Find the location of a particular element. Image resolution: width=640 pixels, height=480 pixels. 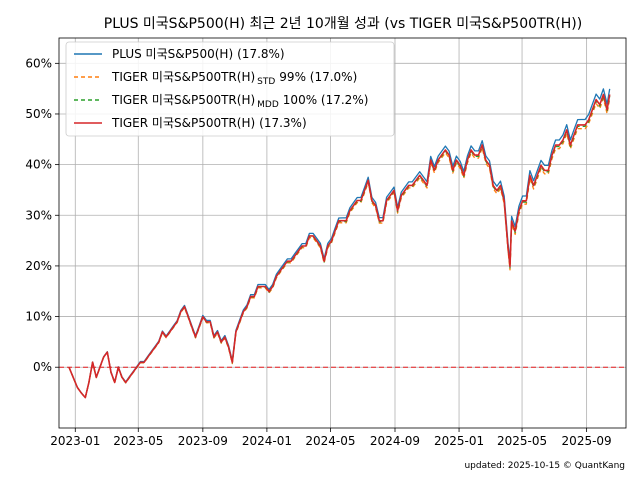

legend-label-2: TIGER 미국S&P500TR(H) MDD 100% (17.2%) is located at coordinates (239, 101).